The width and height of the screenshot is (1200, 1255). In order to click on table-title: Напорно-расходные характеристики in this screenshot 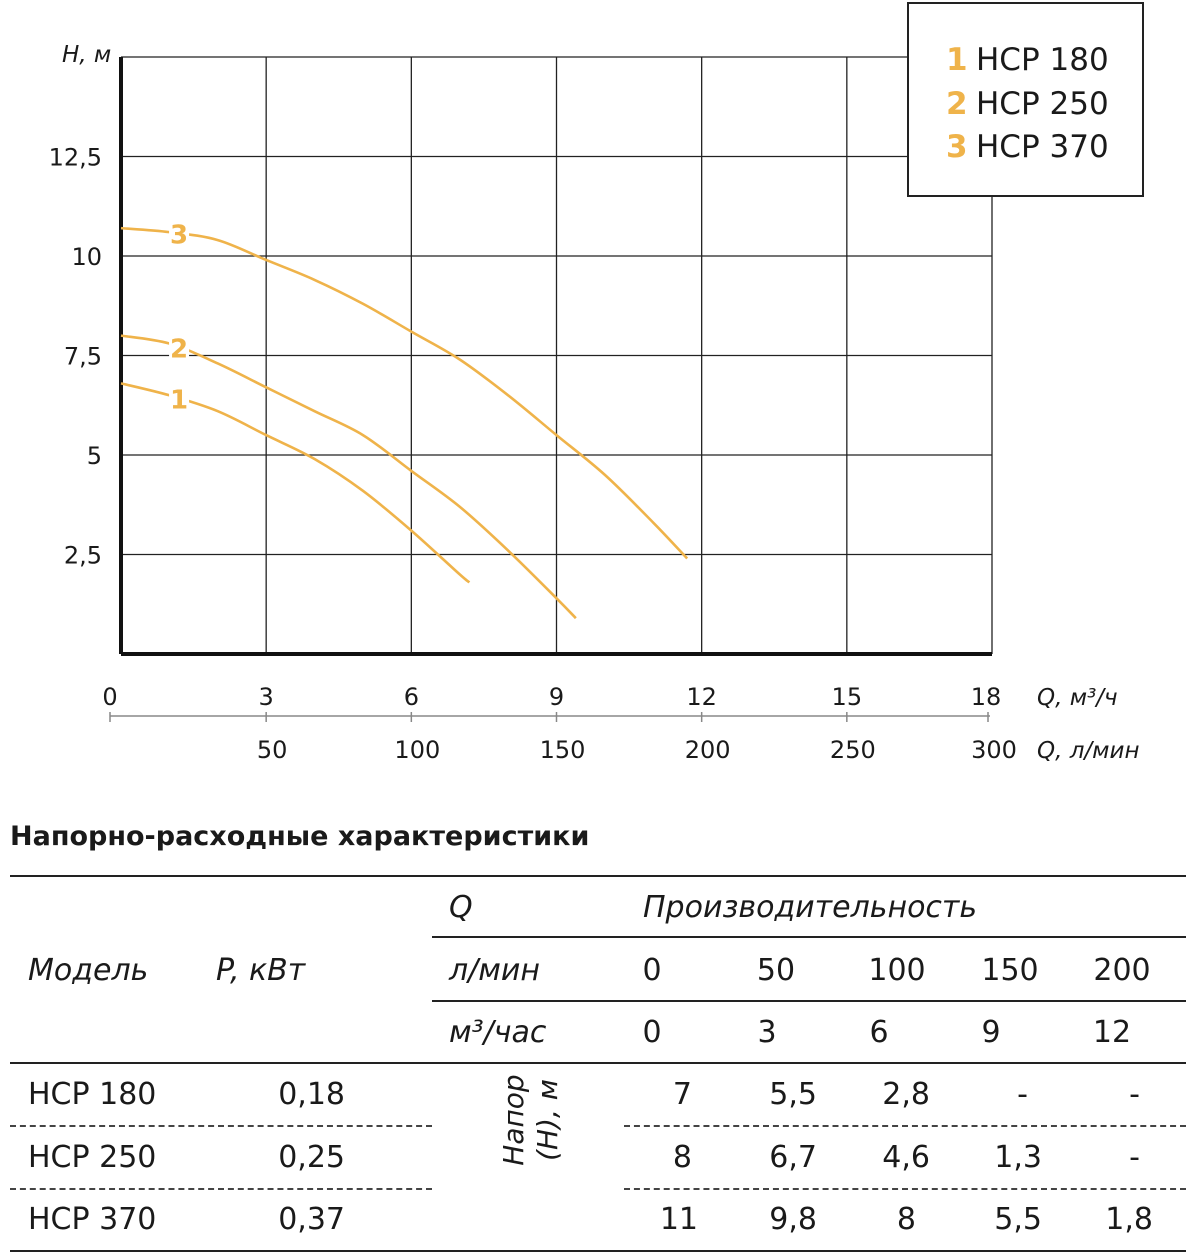, I will do `click(300, 836)`.